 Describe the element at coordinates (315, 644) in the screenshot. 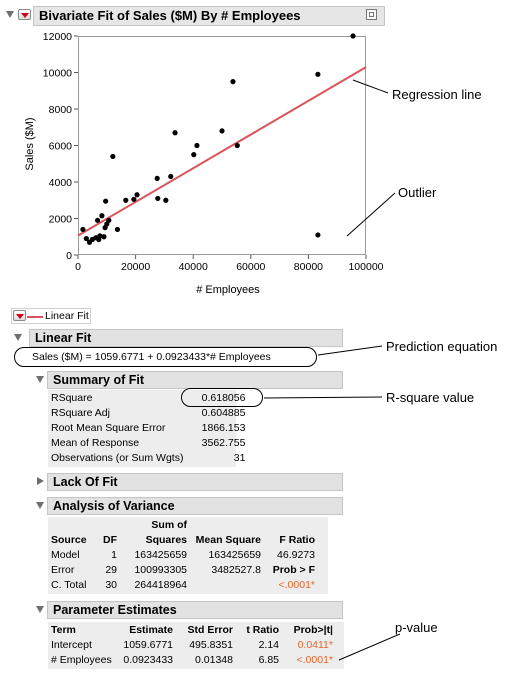

I see `param-prob: 0.0411*` at that location.